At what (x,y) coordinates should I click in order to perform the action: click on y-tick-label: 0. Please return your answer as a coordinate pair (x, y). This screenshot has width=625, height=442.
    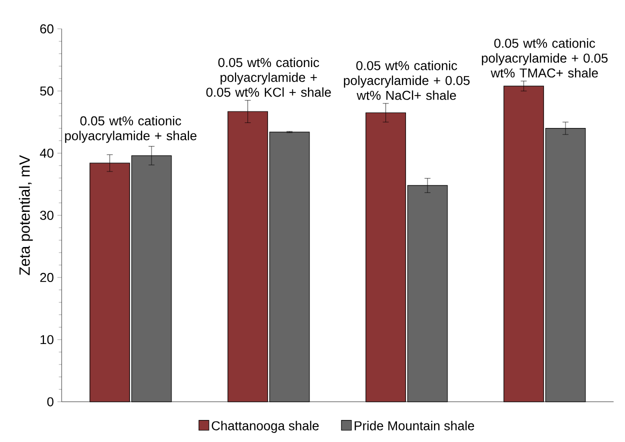
    Looking at the image, I should click on (50, 402).